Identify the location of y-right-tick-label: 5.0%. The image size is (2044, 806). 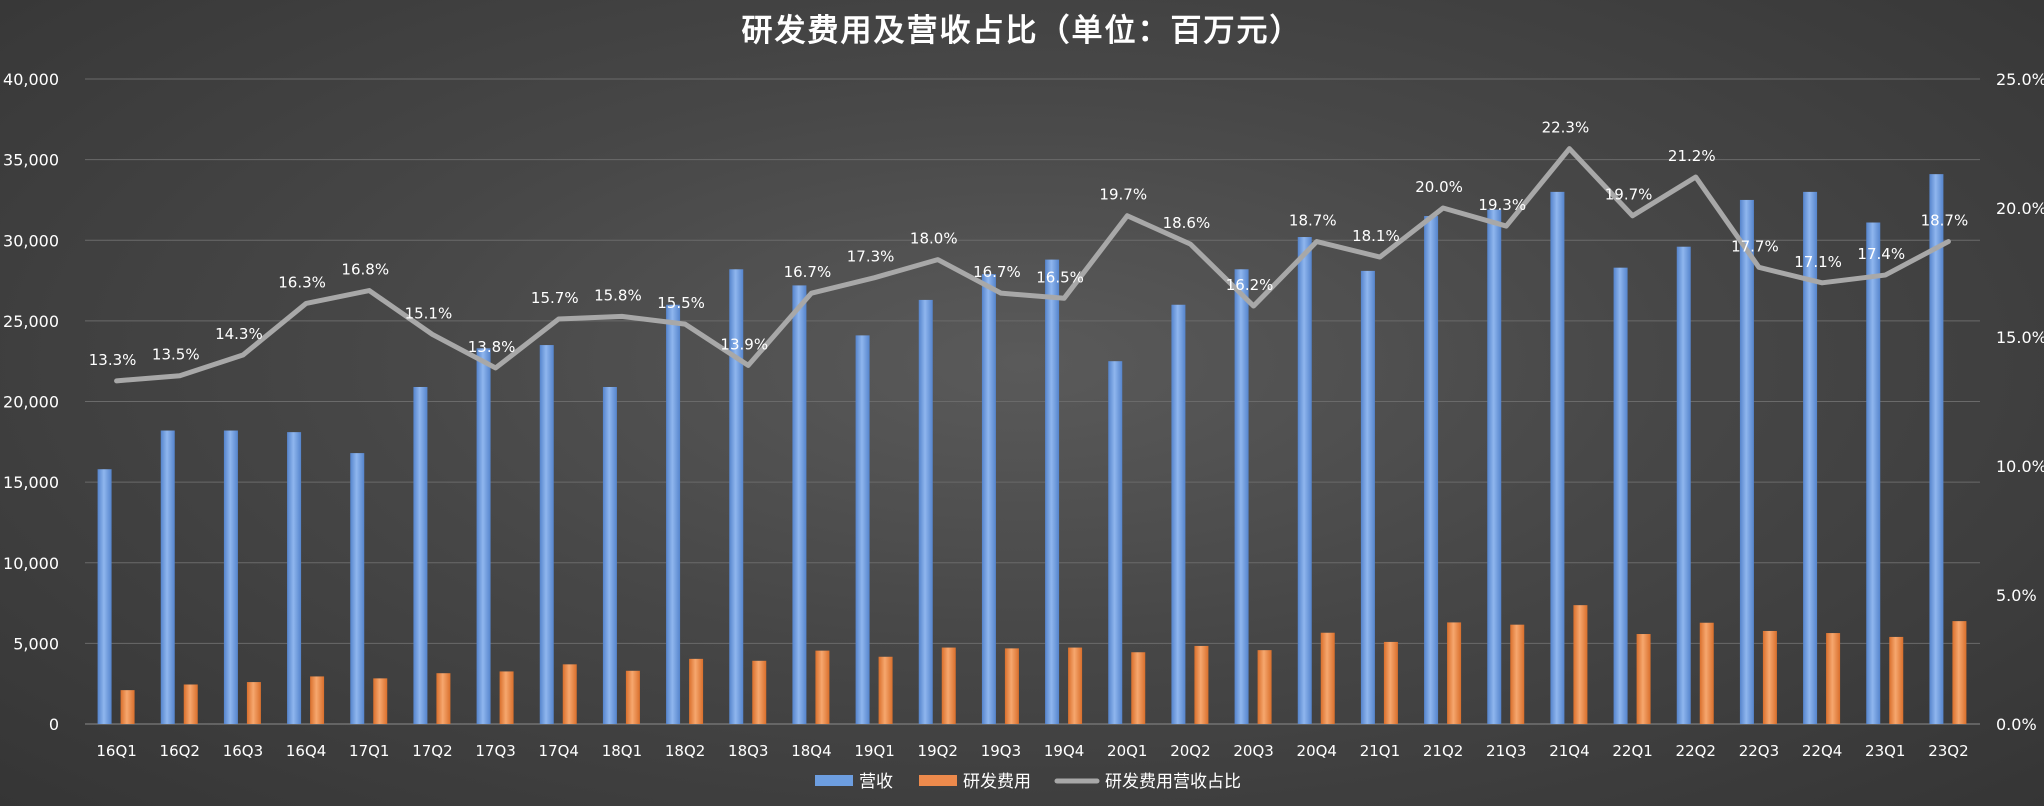
(2016, 595).